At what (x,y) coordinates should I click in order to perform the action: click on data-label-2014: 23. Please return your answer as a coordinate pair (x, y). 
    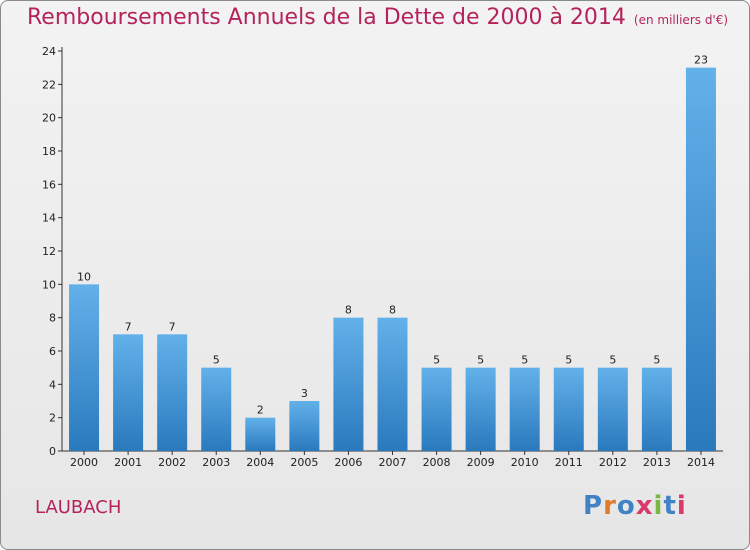
    Looking at the image, I should click on (701, 60).